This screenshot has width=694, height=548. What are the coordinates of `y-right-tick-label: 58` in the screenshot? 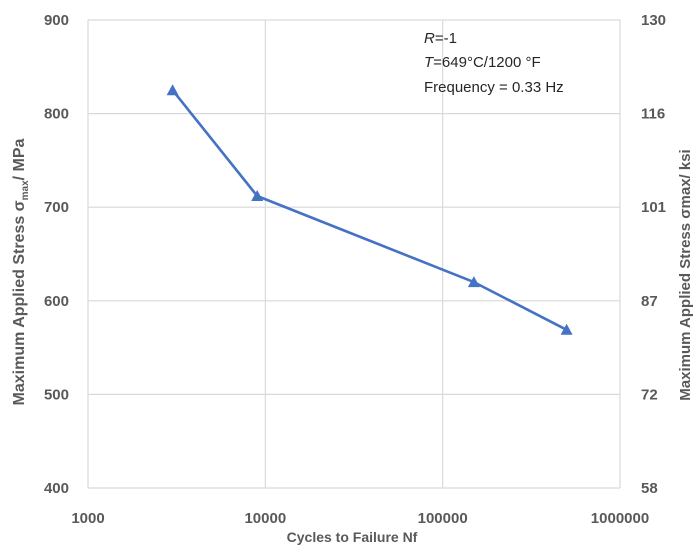 It's located at (649, 488).